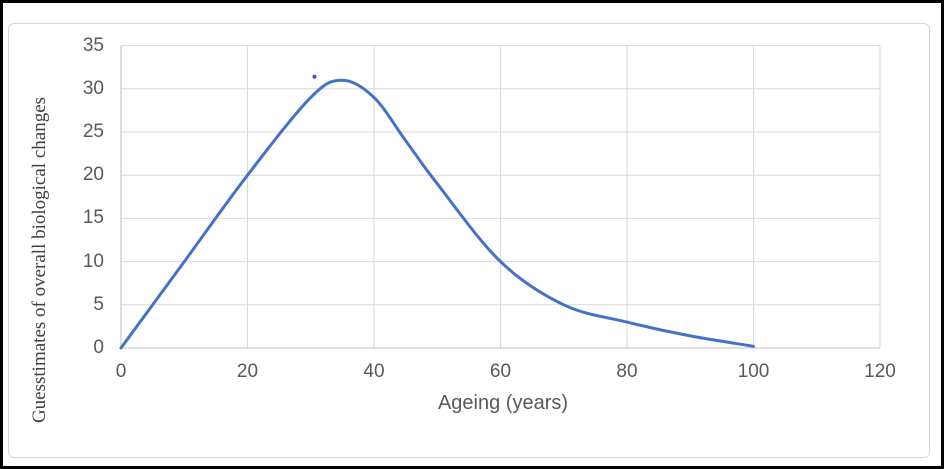 The width and height of the screenshot is (944, 469). What do you see at coordinates (93, 218) in the screenshot?
I see `y-tick-label: 15` at bounding box center [93, 218].